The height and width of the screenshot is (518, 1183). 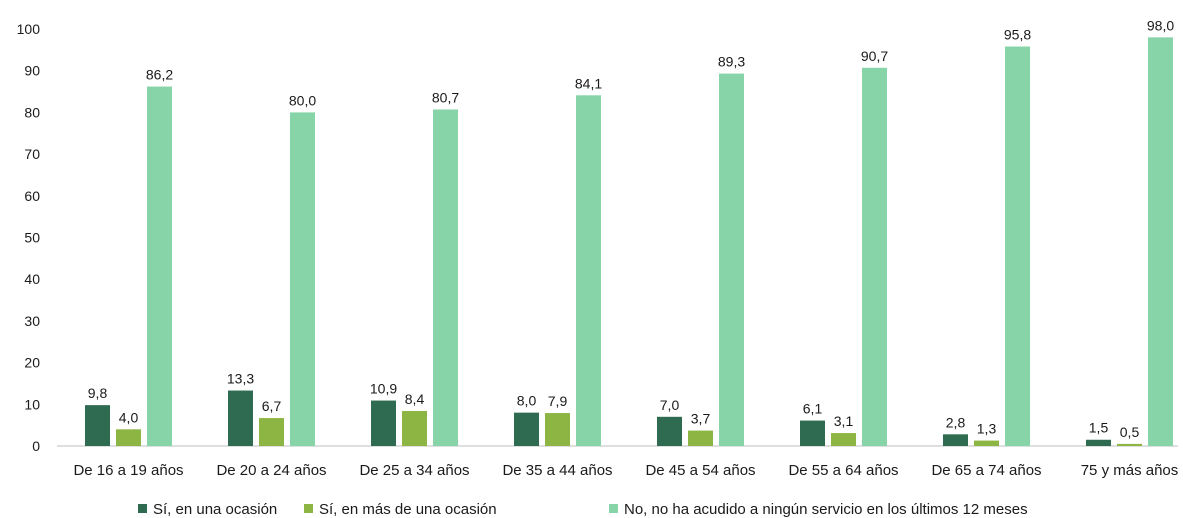 What do you see at coordinates (986, 470) in the screenshot?
I see `x-category-label: De 65 a 74 años` at bounding box center [986, 470].